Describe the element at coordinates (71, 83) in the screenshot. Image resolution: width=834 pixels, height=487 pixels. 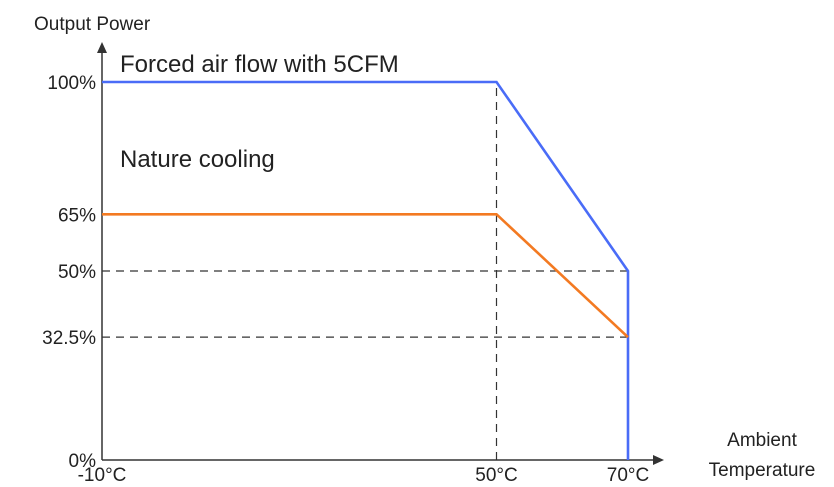
I see `y-tick-label: 100%` at that location.